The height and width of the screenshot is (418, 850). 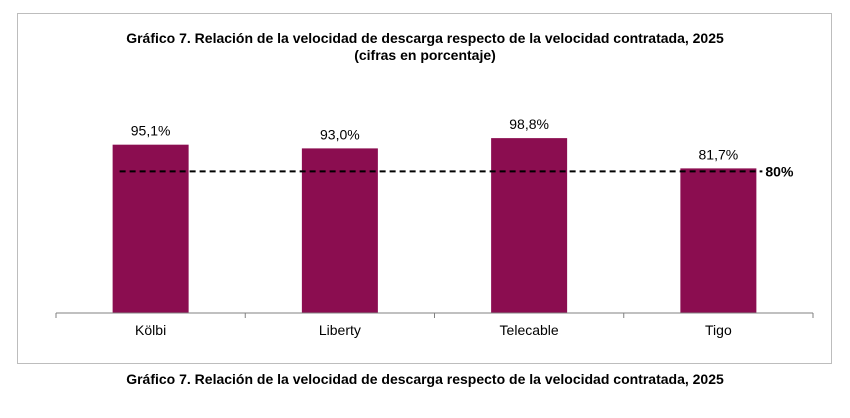 I want to click on data-label: 95,1%, so click(x=151, y=131).